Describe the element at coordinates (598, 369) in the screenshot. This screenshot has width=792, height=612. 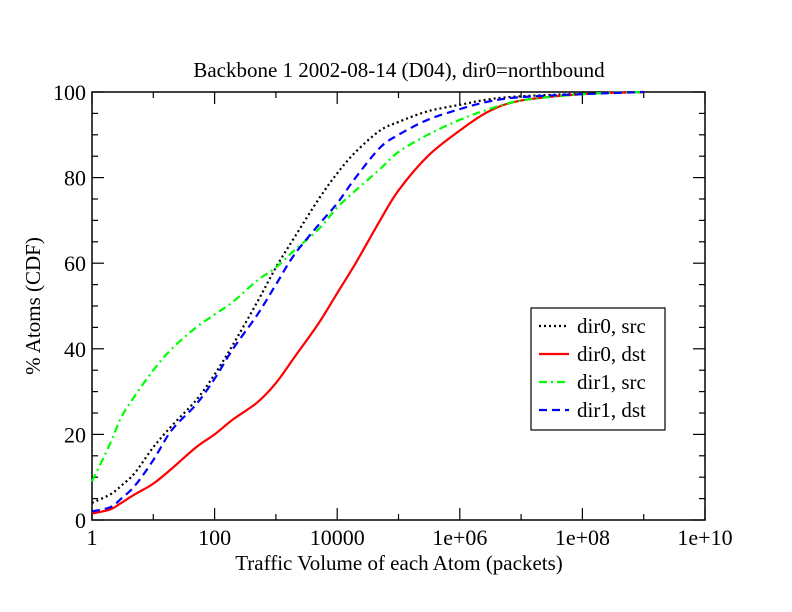
I see `legend: dir0, src dir0, dst dir1, src dir1, dst` at that location.